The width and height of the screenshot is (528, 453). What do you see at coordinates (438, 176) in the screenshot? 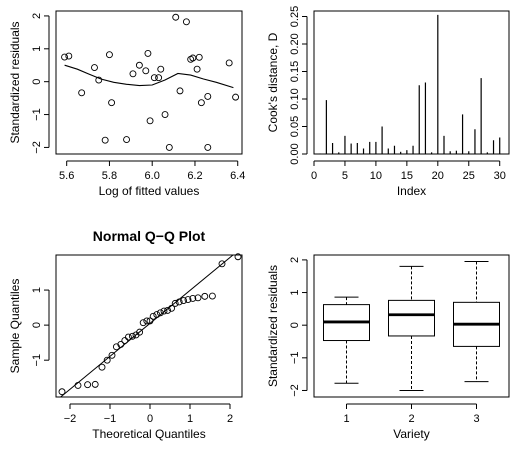
I see `x-tick-label: 20` at bounding box center [438, 176].